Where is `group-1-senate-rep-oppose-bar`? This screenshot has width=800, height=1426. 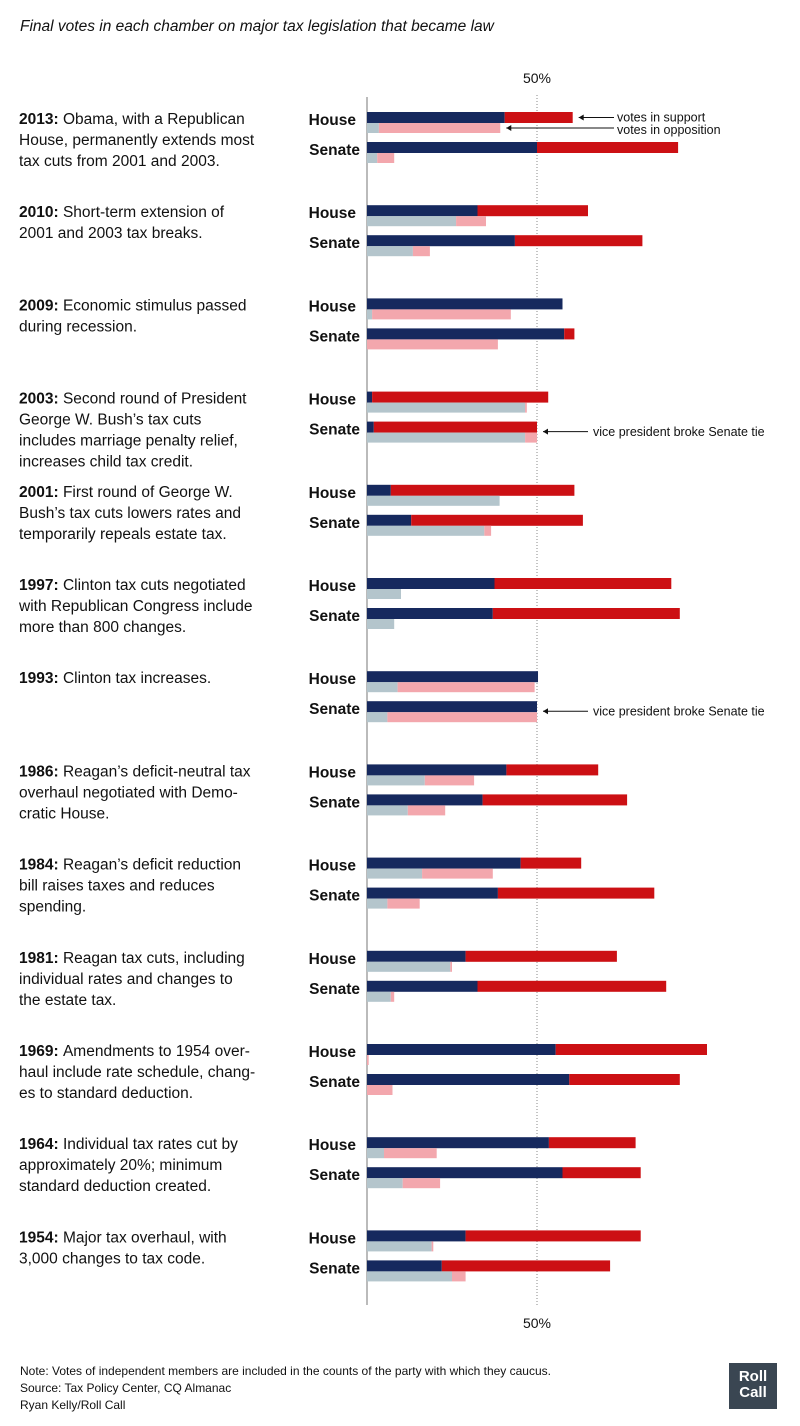 group-1-senate-rep-oppose-bar is located at coordinates (421, 251).